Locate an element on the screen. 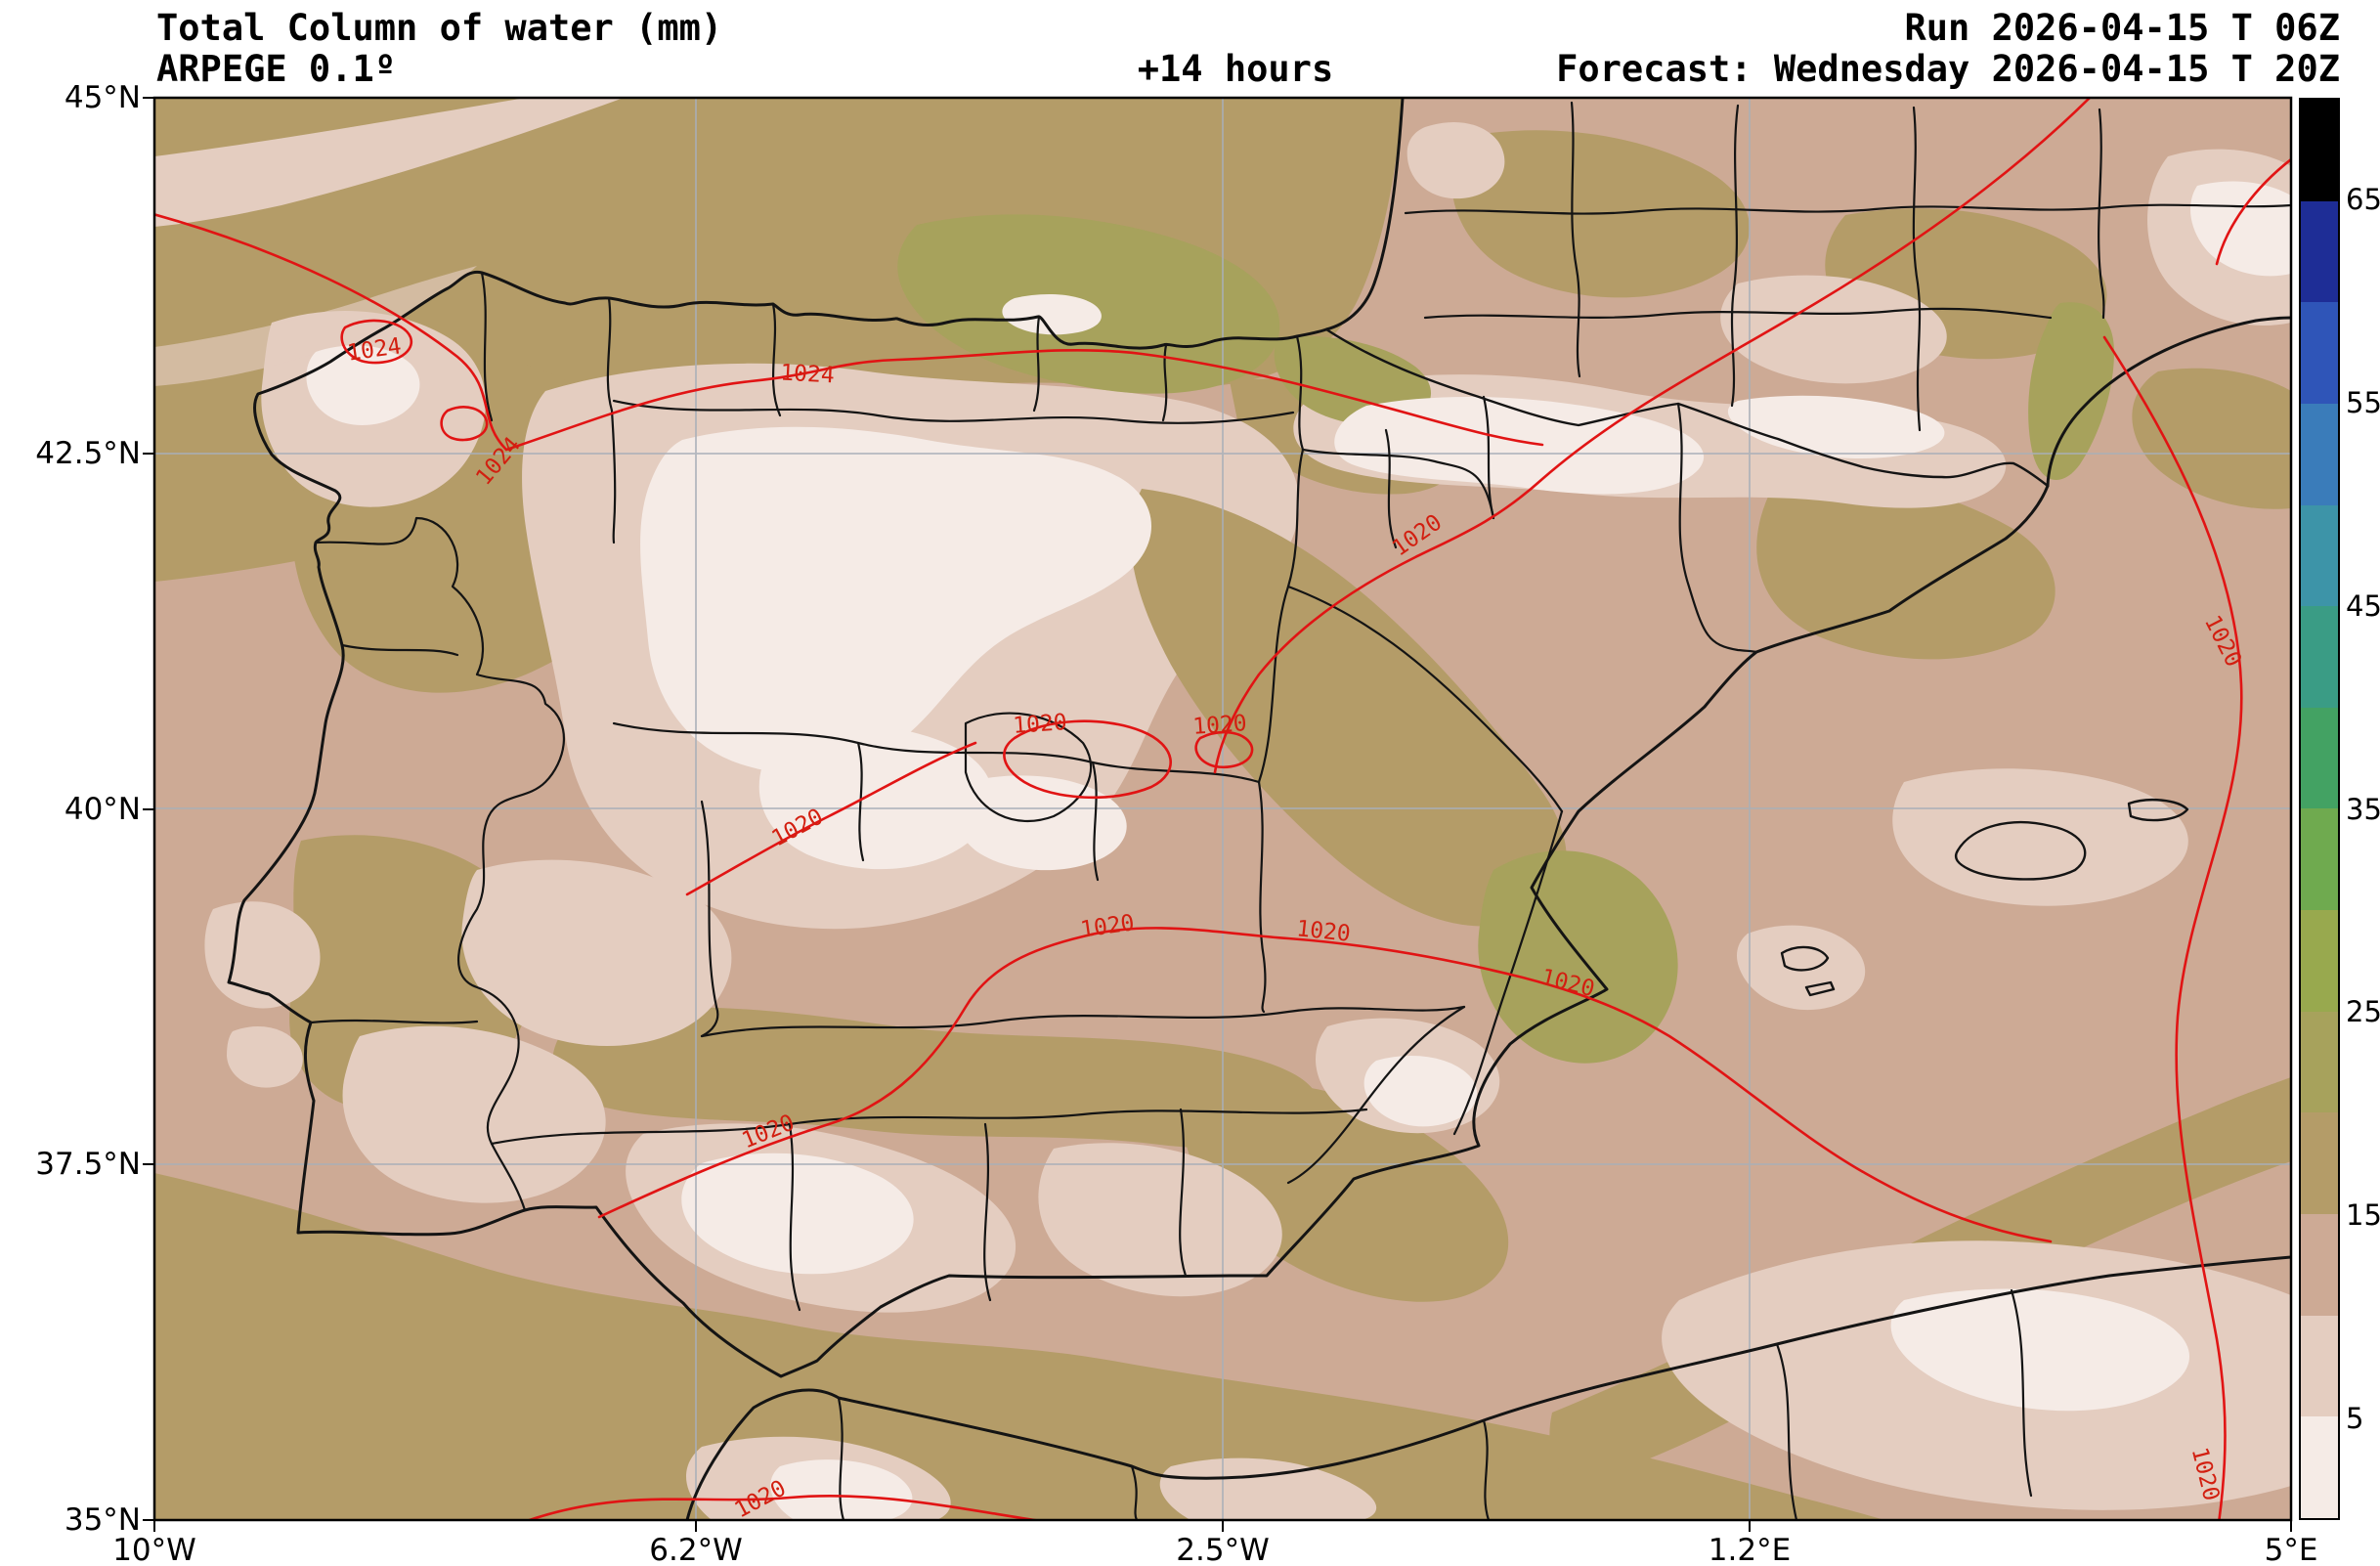 The width and height of the screenshot is (2380, 1566). colorbar-tick-label: 65 is located at coordinates (2363, 199).